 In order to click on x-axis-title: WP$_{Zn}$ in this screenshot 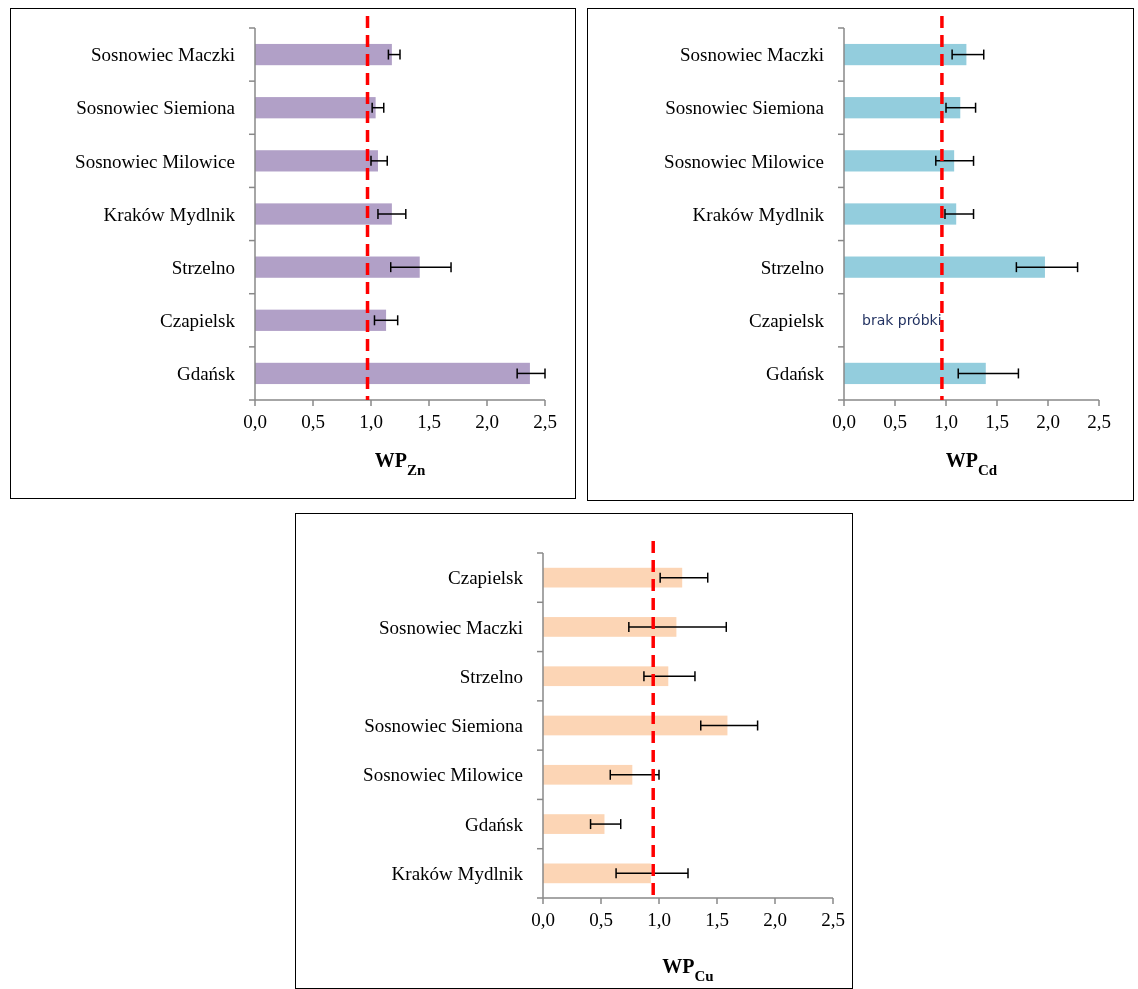, I will do `click(400, 463)`.